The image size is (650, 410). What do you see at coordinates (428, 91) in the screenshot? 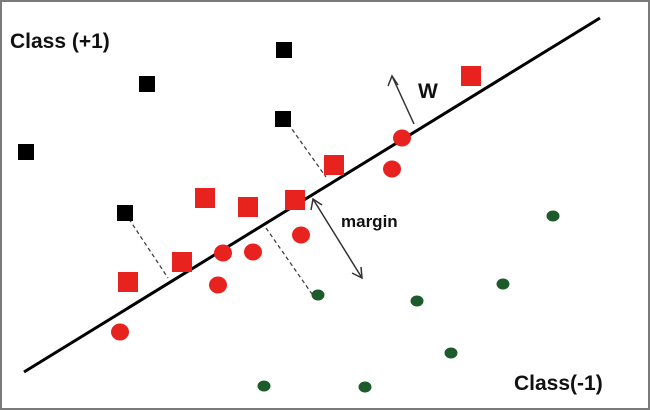
I see `normal-vector-label: W` at bounding box center [428, 91].